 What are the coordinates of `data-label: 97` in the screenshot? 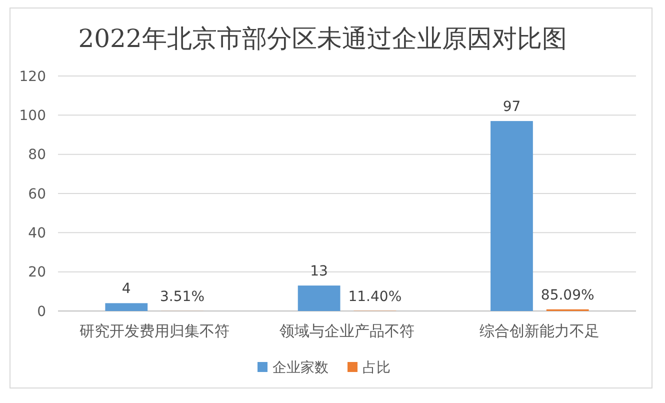 It's located at (511, 107).